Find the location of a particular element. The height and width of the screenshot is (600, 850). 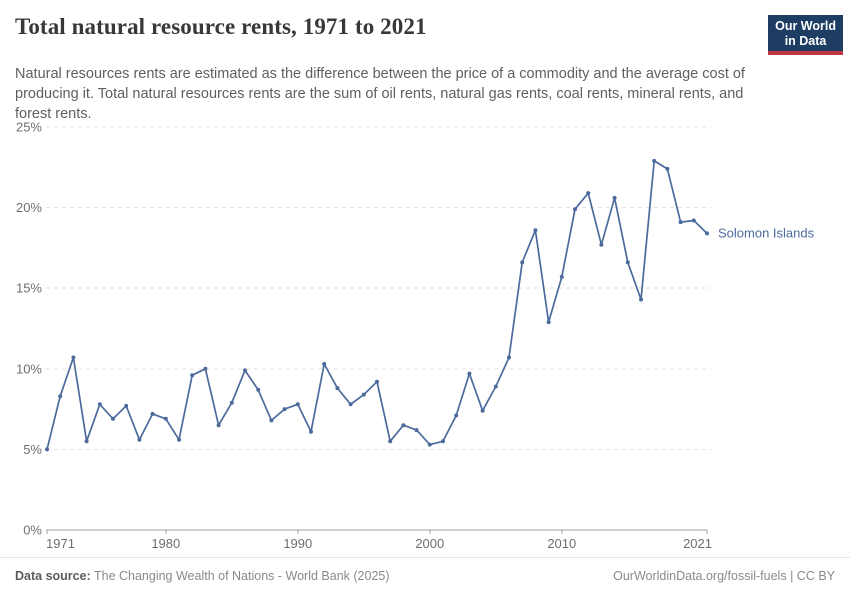

footer-right: OurWorldinData.org/fossil-fuels | CC BY is located at coordinates (724, 576).